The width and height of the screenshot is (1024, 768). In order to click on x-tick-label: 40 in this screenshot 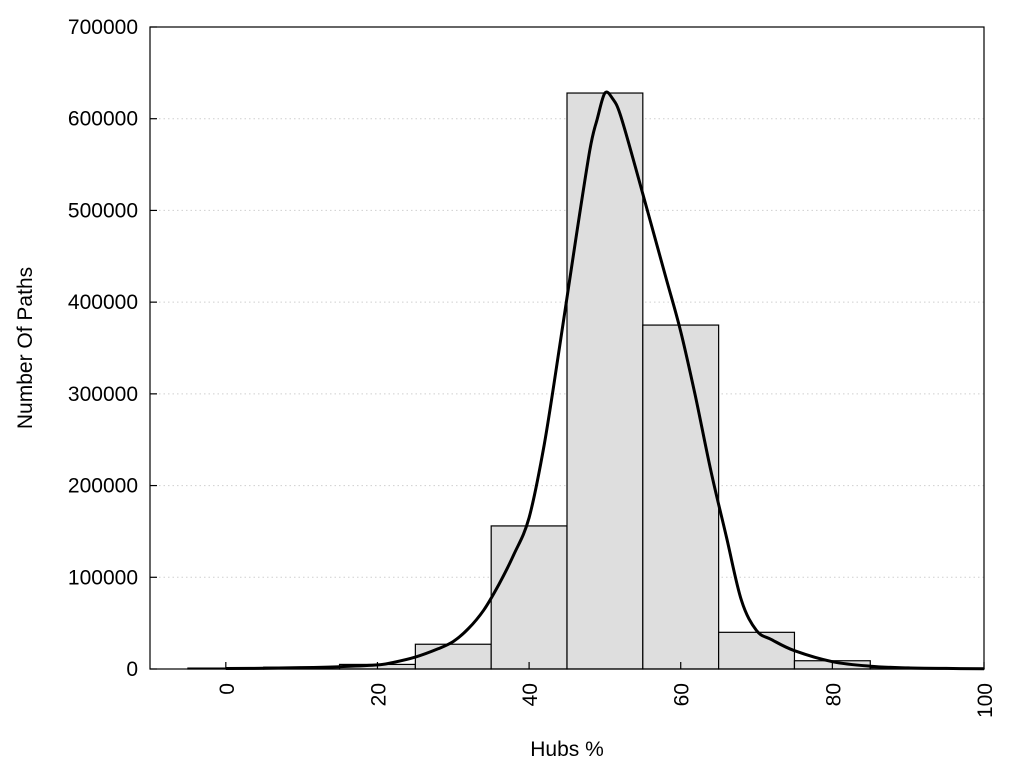, I will do `click(530, 694)`.